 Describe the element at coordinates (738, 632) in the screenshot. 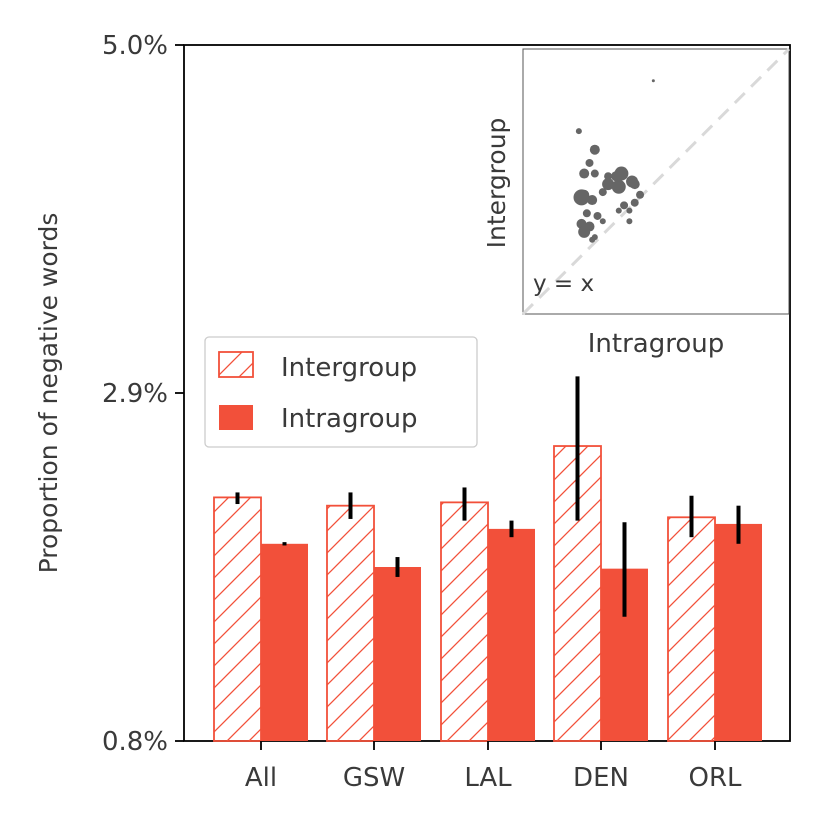

I see `bar-intragroup-orl` at that location.